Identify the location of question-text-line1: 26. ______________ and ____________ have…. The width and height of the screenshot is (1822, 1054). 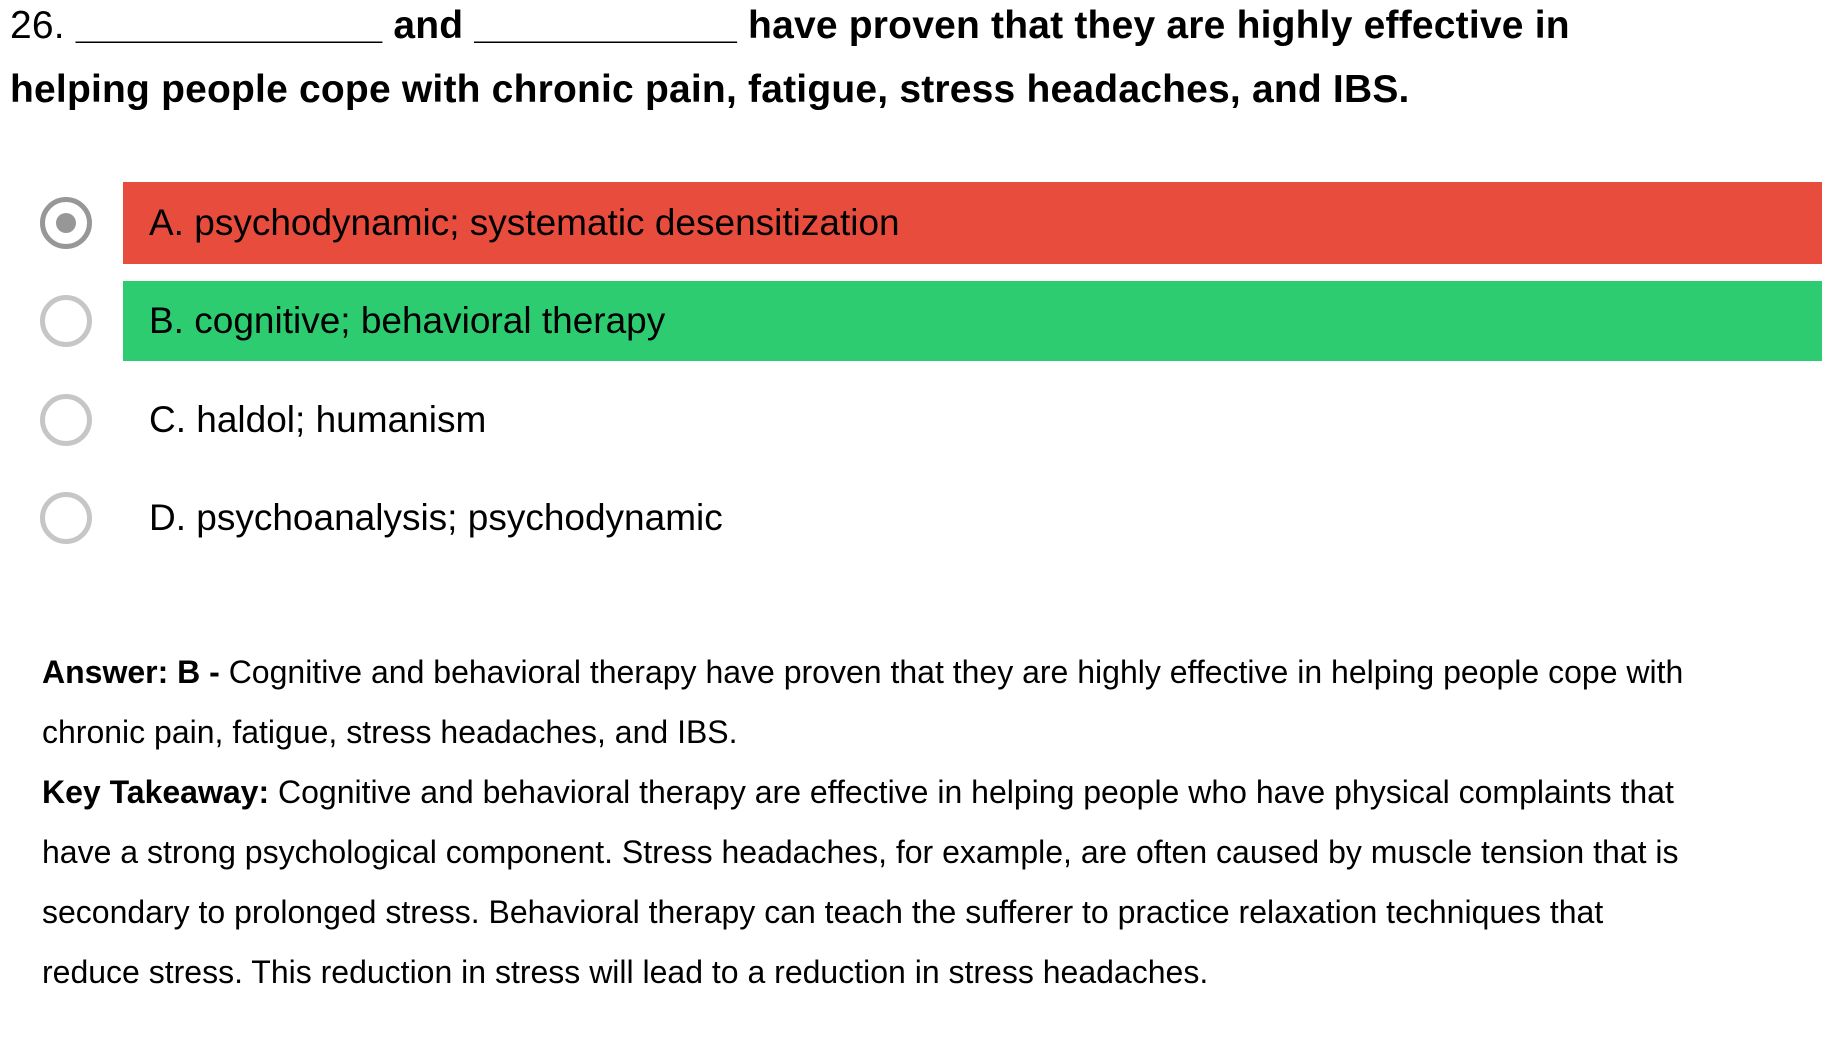
(913, 26).